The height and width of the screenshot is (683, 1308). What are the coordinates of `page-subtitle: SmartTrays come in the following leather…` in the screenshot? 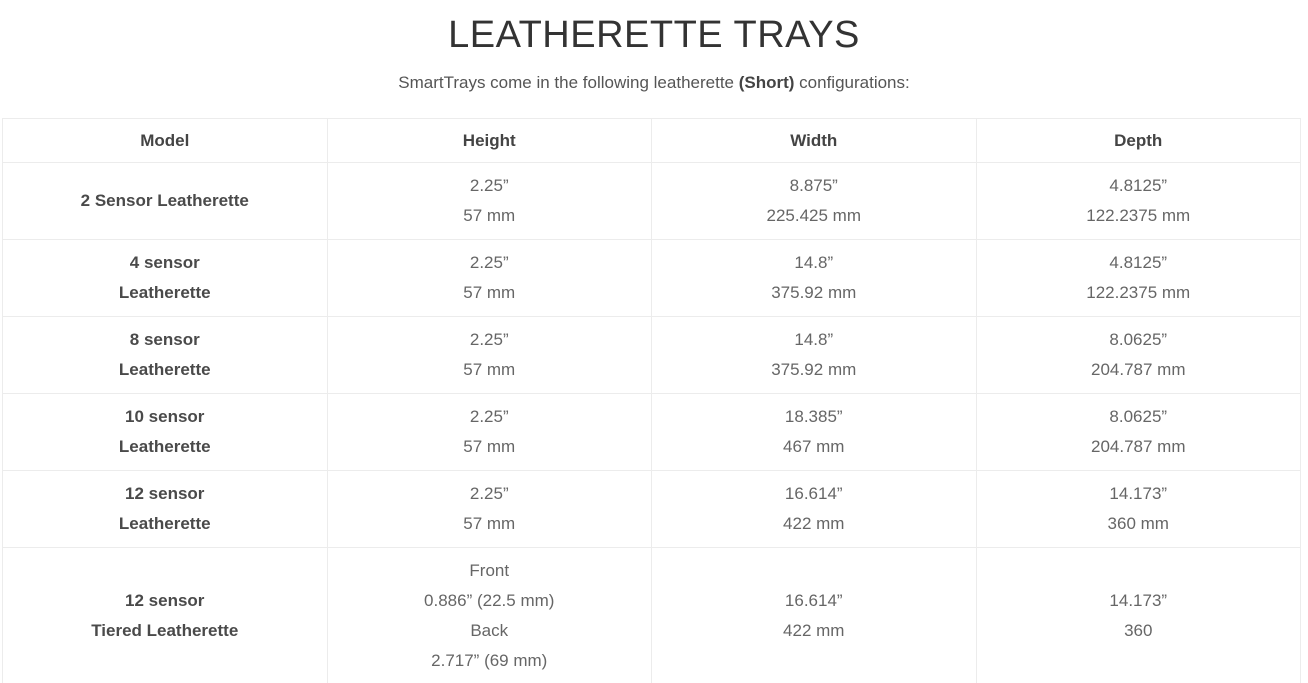 It's located at (654, 83).